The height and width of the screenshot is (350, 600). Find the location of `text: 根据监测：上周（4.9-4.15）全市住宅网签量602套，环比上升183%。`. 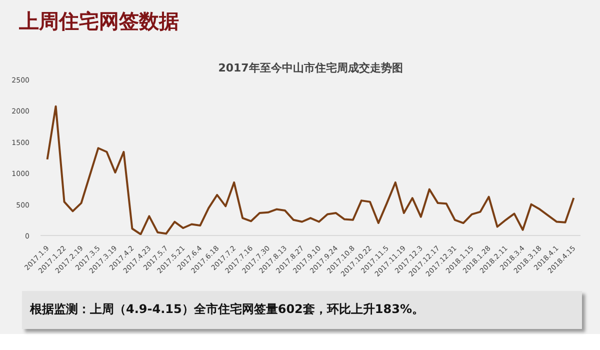

text: 根据监测：上周（4.9-4.15）全市住宅网签量602套，环比上升183%。 is located at coordinates (227, 309).